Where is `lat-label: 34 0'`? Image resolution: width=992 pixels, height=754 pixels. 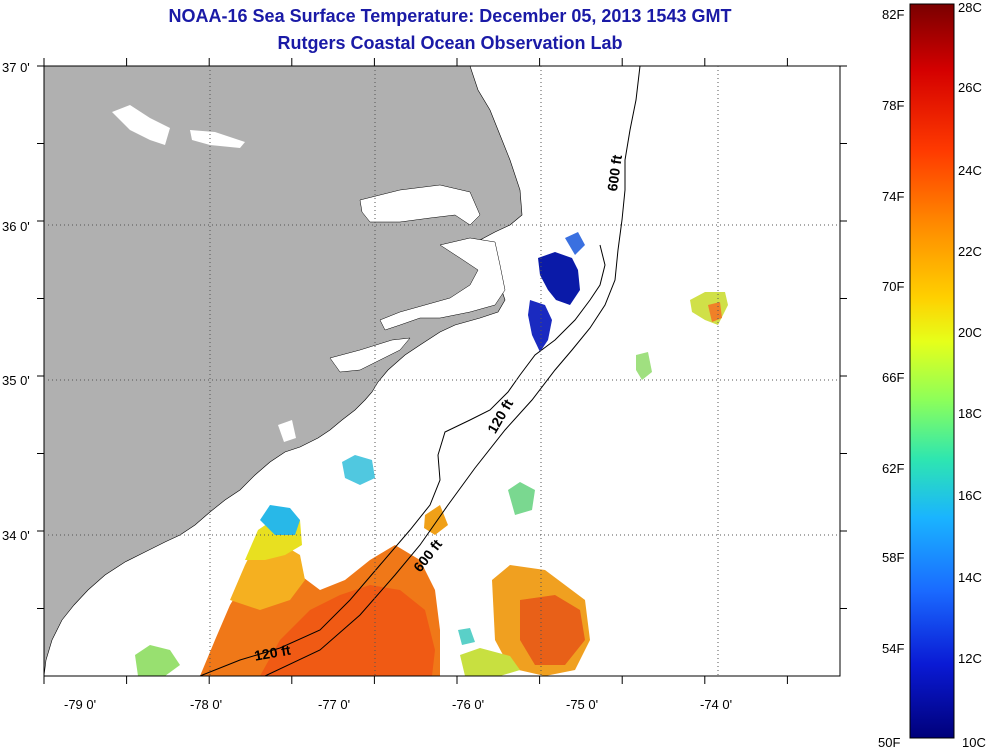
lat-label: 34 0' is located at coordinates (16, 535).